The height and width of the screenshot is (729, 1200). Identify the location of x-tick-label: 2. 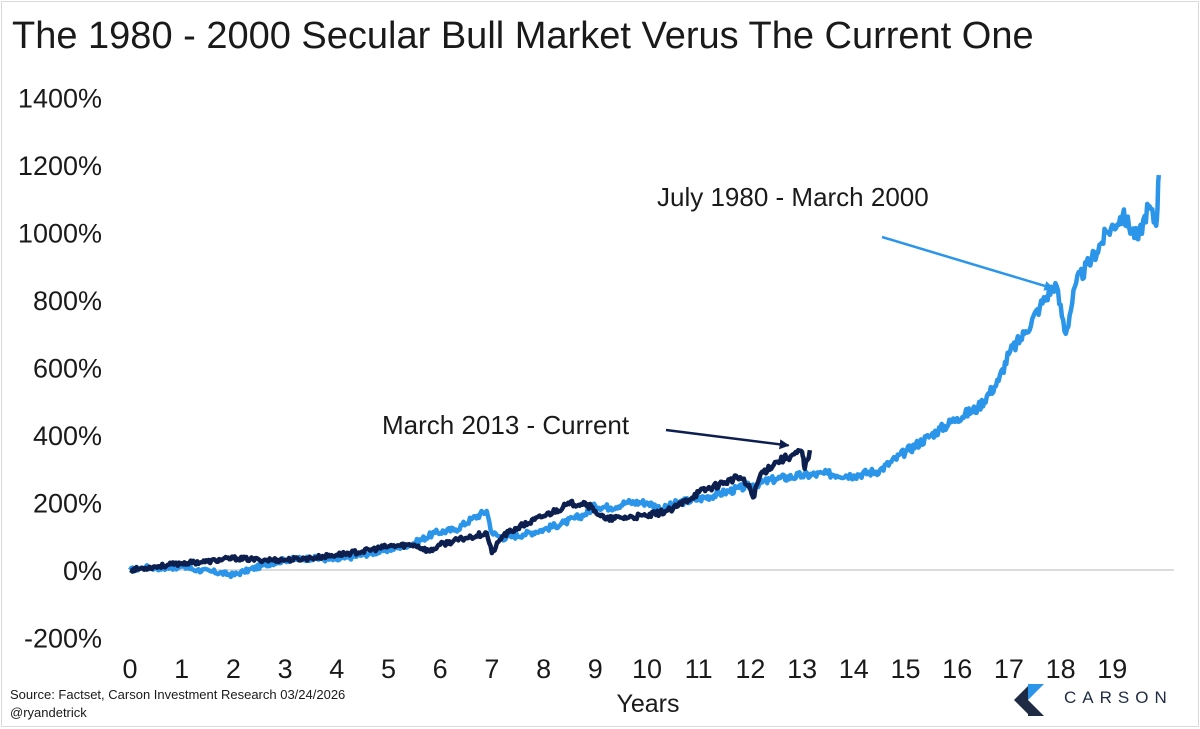
(233, 669).